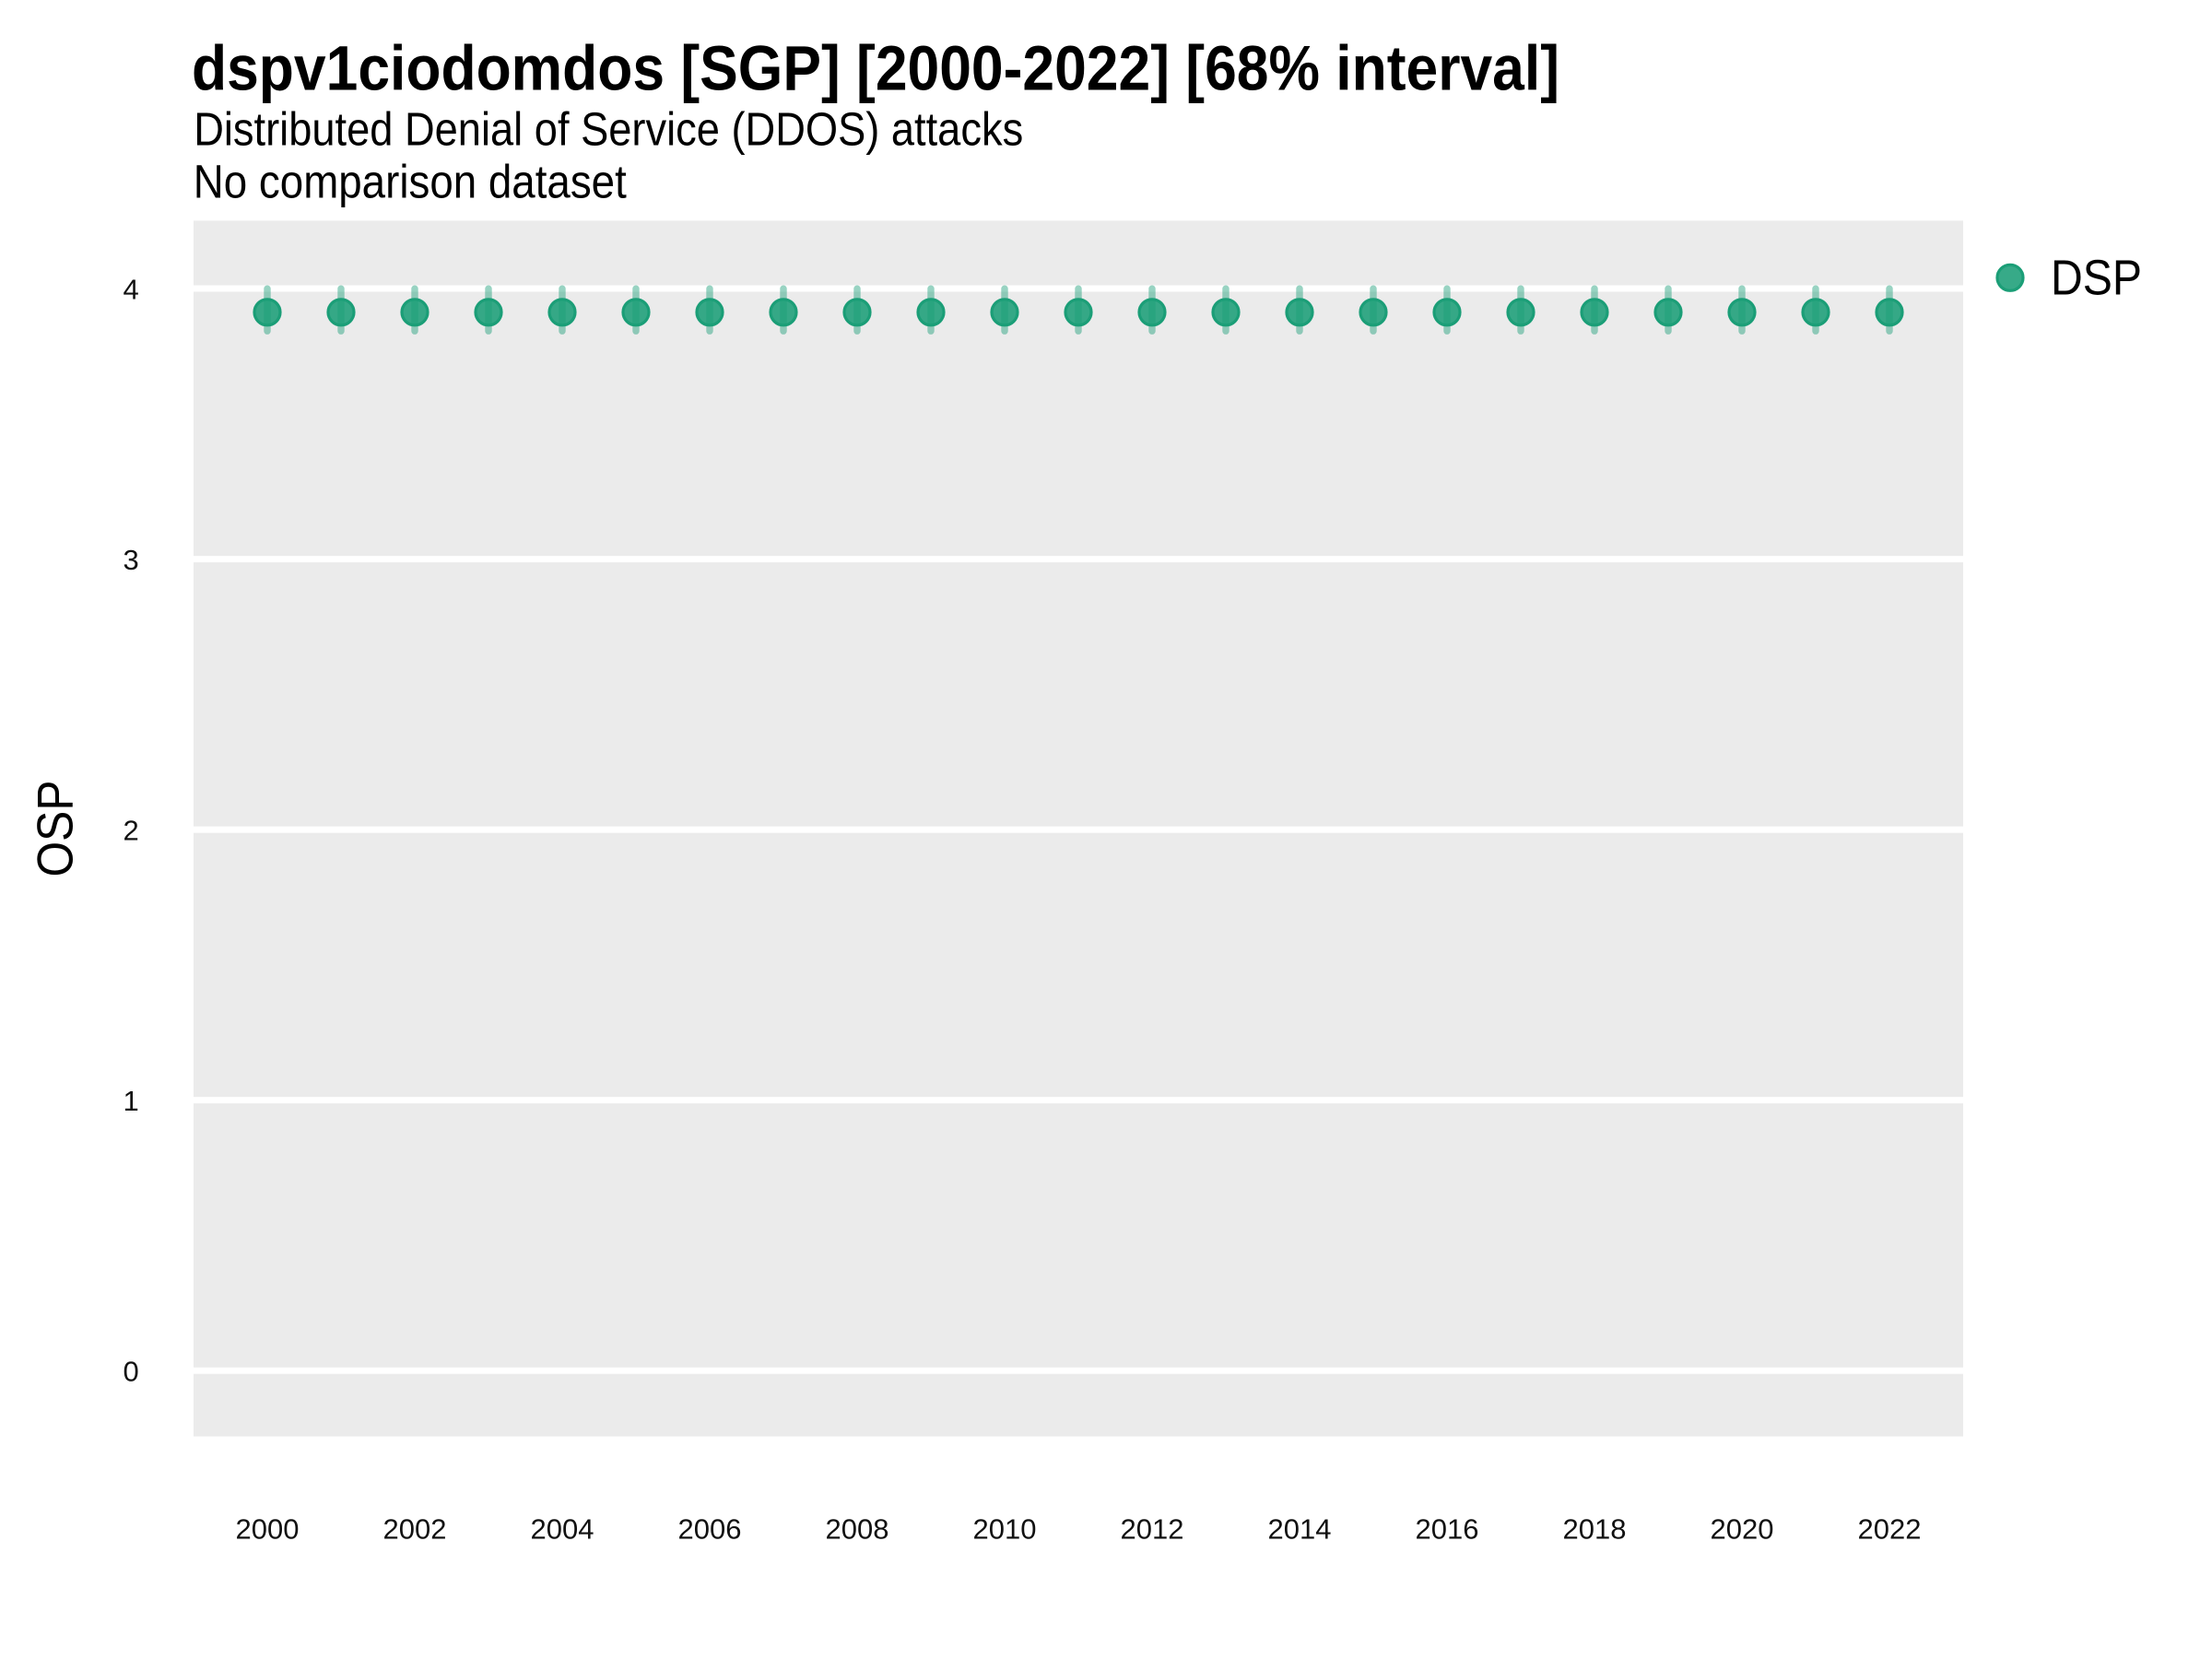  What do you see at coordinates (1595, 1528) in the screenshot?
I see `svg-text: 2018` at bounding box center [1595, 1528].